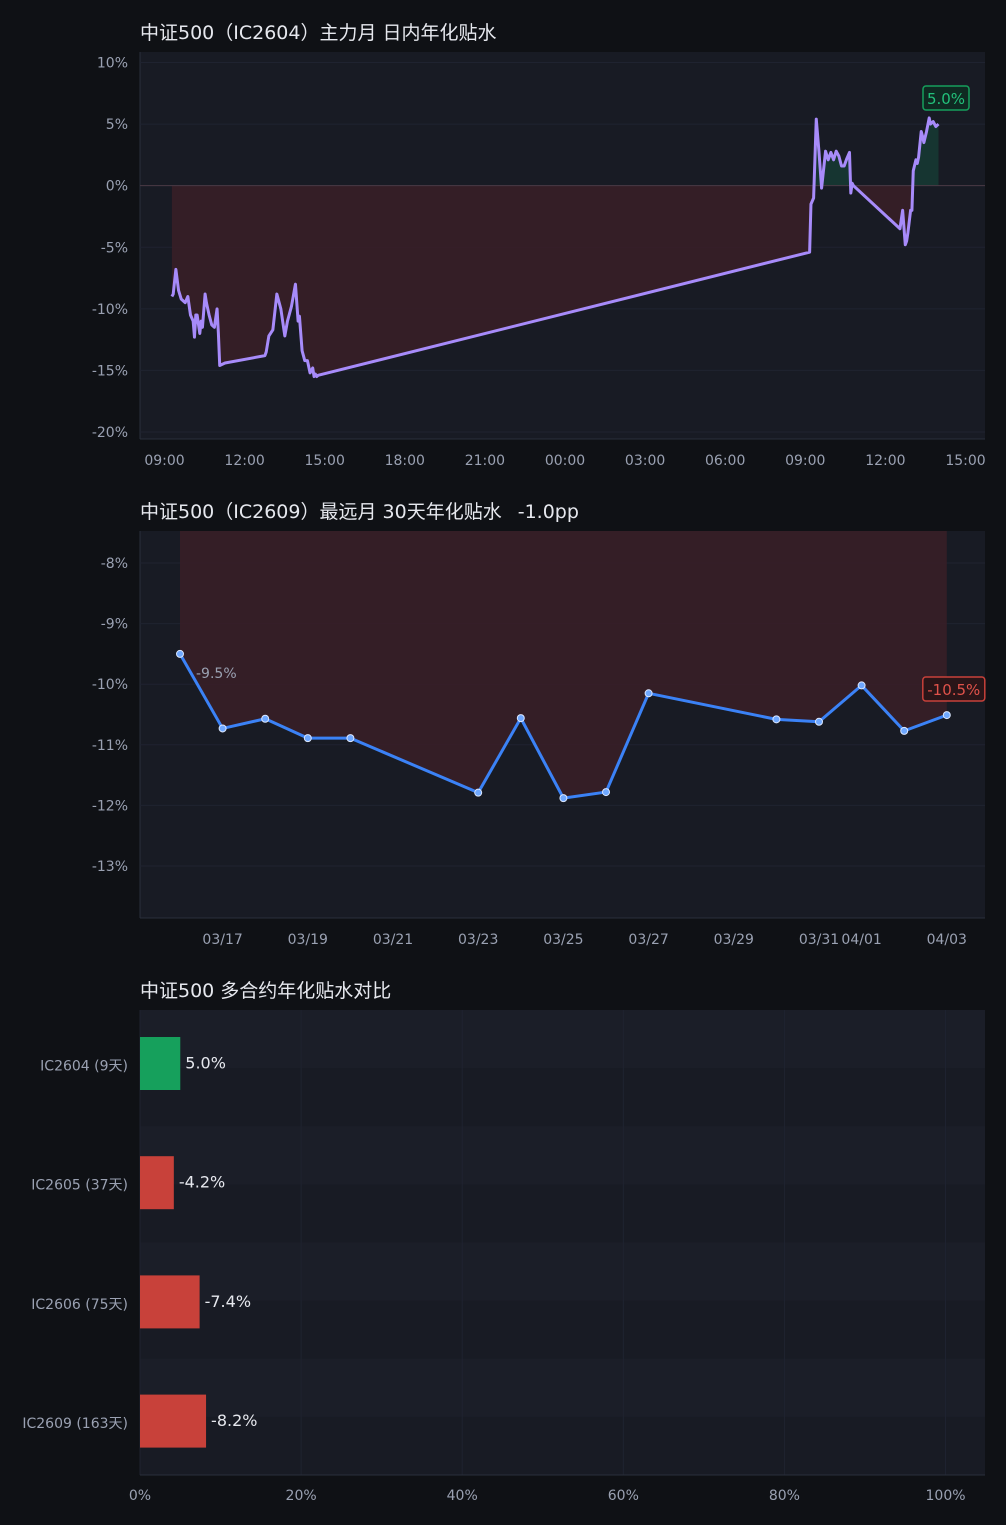 This screenshot has height=1525, width=1006. Describe the element at coordinates (861, 940) in the screenshot. I see `chart2-x-tick-label: 04/01` at that location.